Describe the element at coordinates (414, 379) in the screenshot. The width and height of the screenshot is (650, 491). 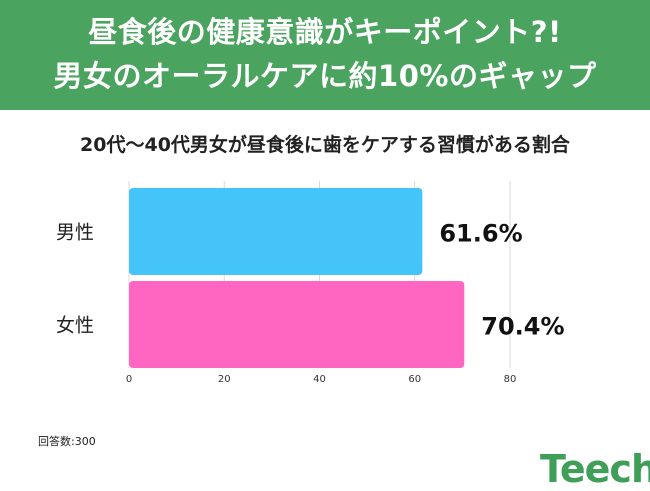
I see `x-tick-label: 60` at that location.